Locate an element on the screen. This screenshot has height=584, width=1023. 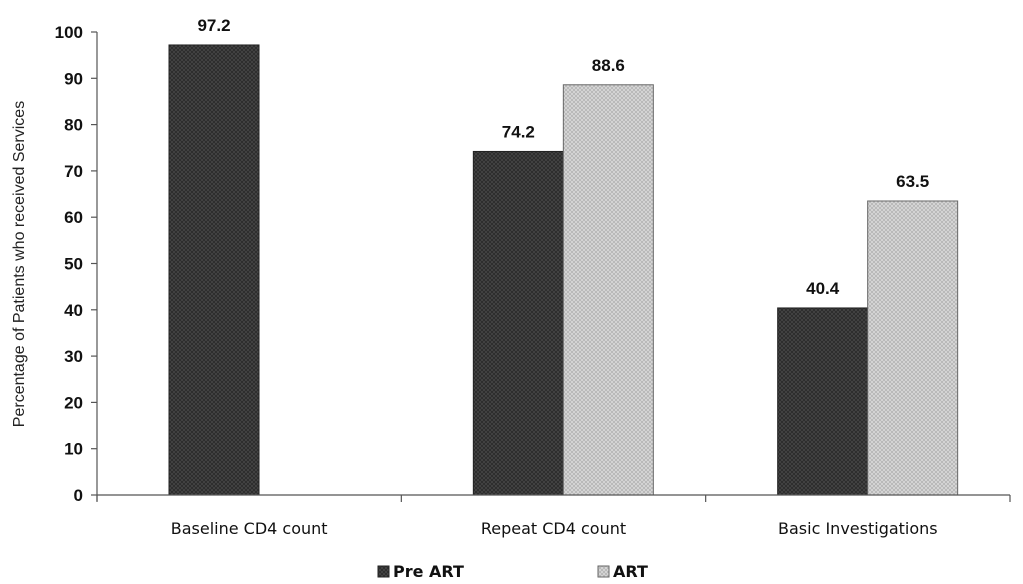
x-category-label: Baseline CD4 count is located at coordinates (249, 528).